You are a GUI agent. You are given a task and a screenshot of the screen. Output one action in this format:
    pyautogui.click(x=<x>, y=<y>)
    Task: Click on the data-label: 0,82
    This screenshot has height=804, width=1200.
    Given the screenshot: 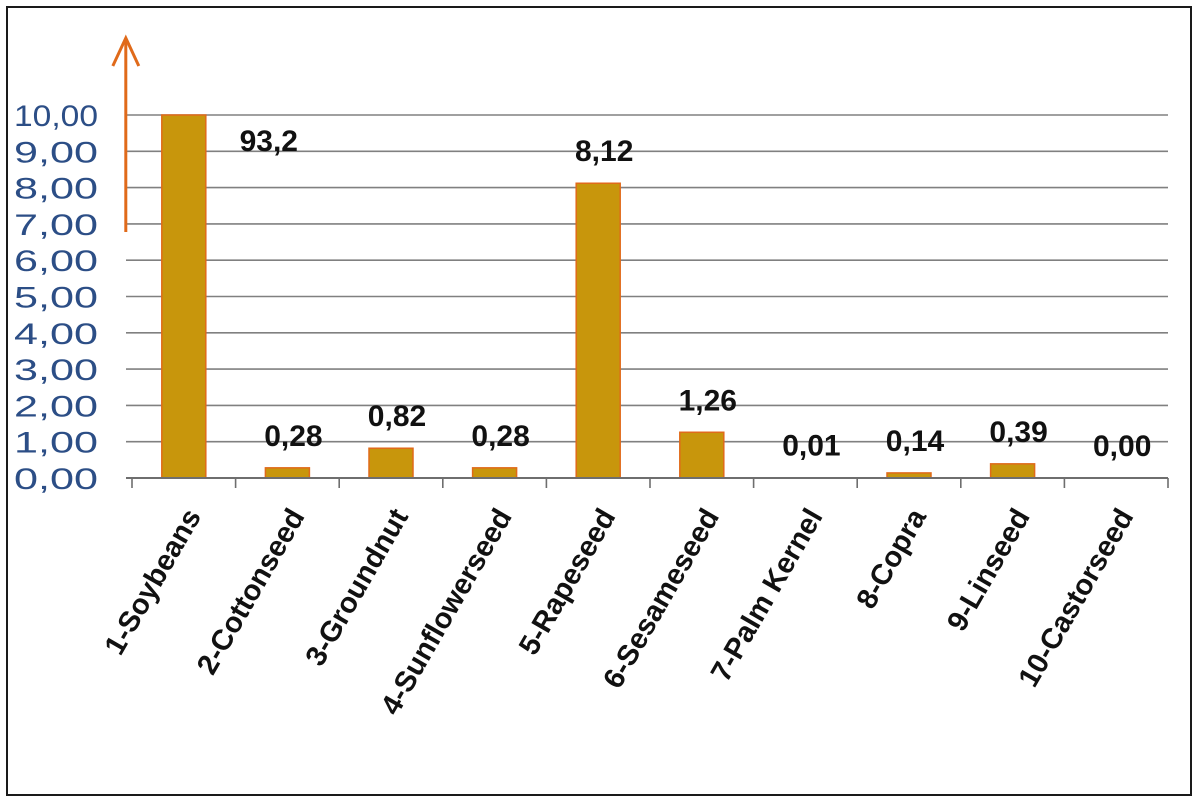 What is the action you would take?
    pyautogui.click(x=397, y=416)
    